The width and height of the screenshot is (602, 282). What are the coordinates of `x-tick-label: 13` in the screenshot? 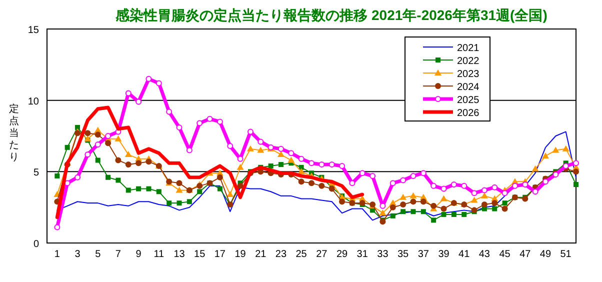 It's located at (180, 254).